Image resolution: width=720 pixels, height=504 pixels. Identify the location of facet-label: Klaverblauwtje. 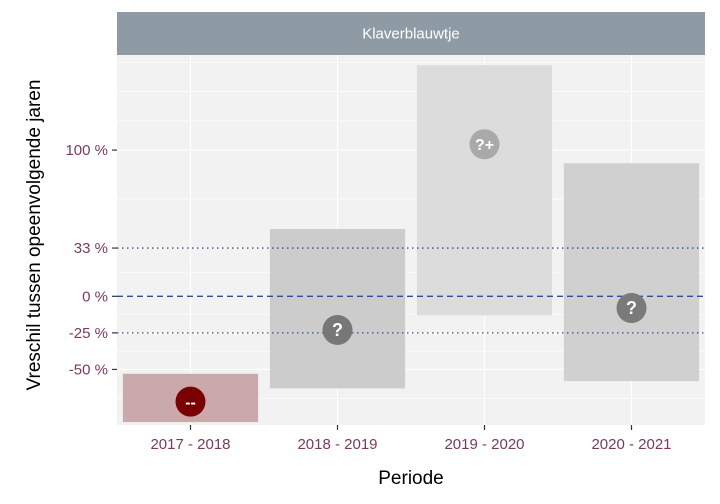
(411, 34).